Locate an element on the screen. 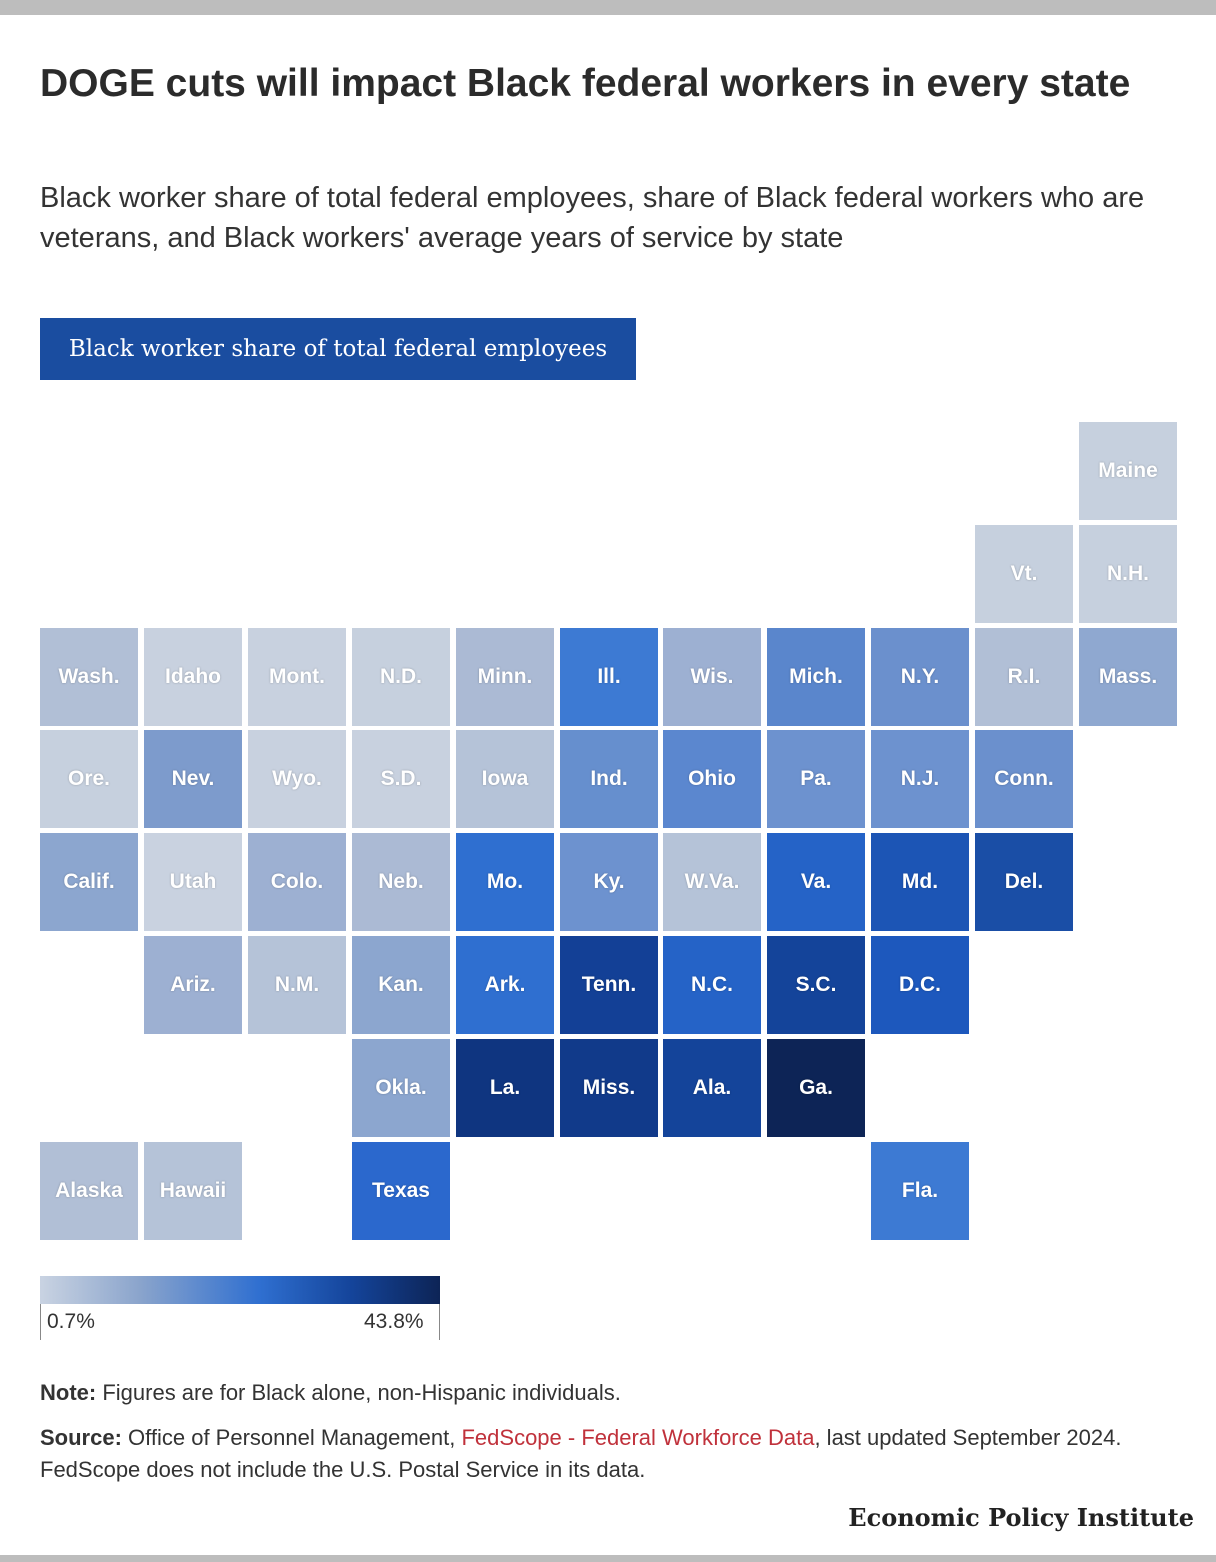  state-tile-s-d: S.D. is located at coordinates (401, 779).